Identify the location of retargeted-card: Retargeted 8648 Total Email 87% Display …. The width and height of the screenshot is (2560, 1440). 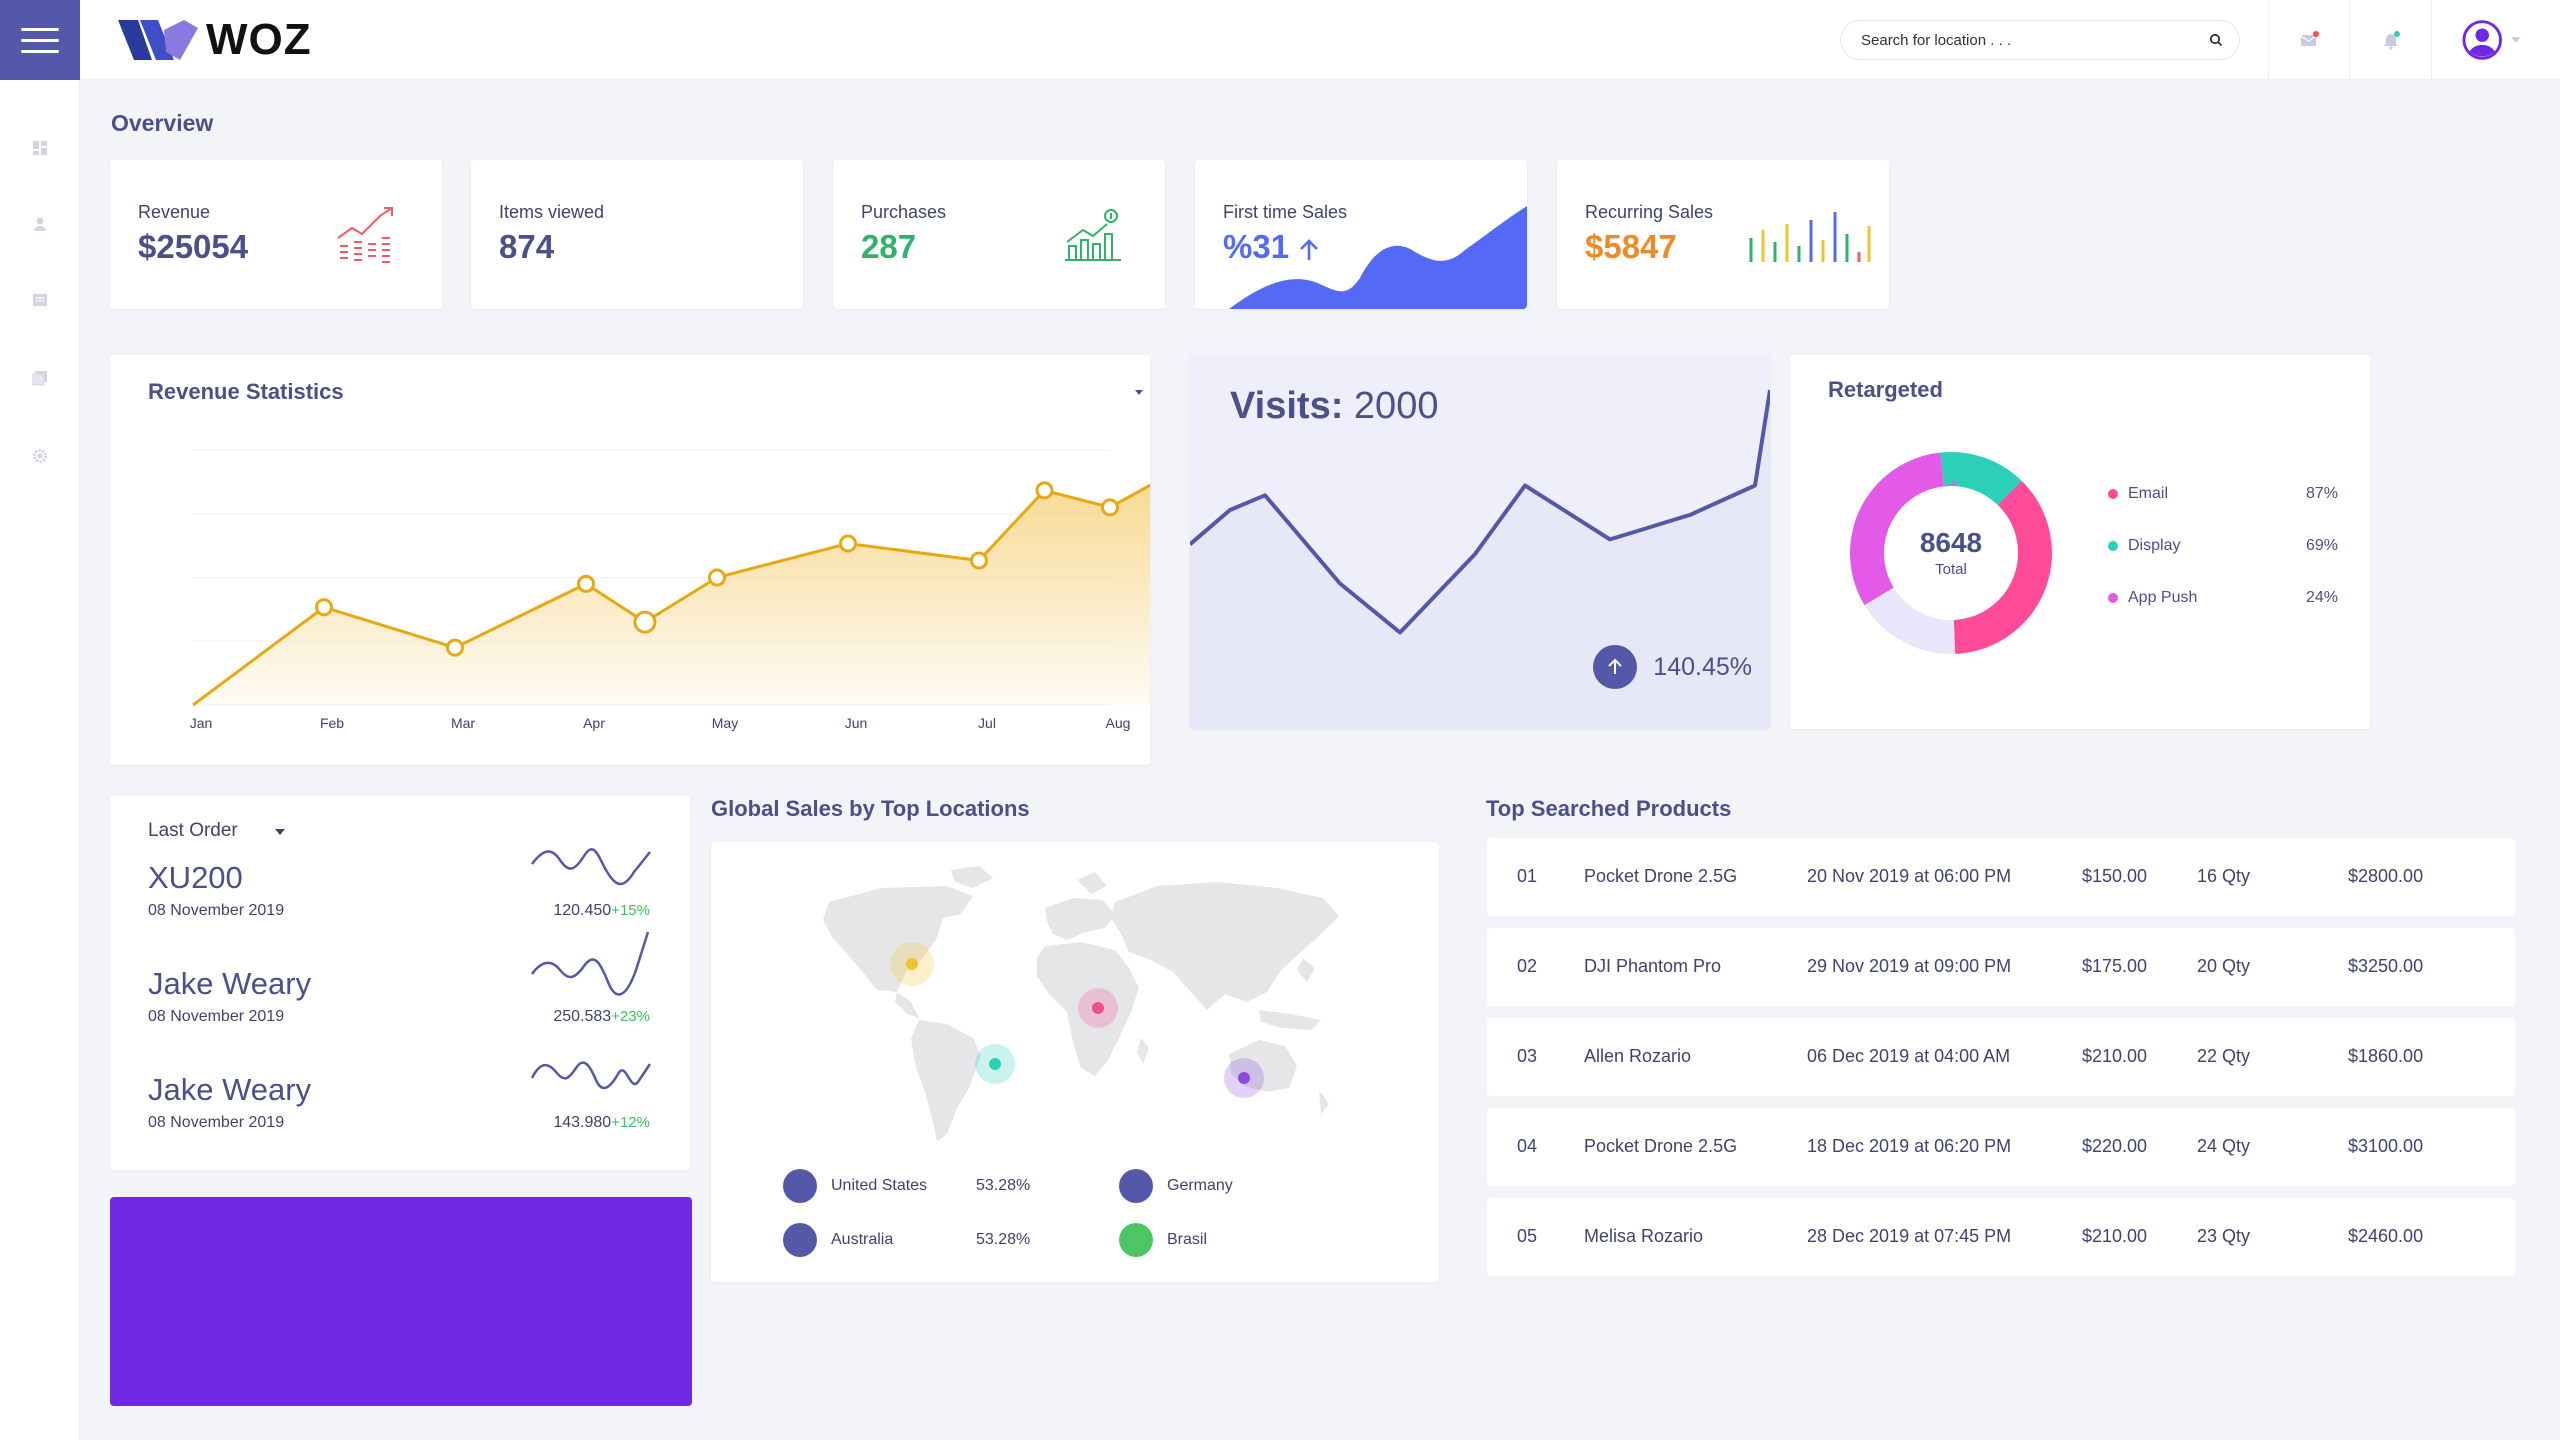
(2080, 542).